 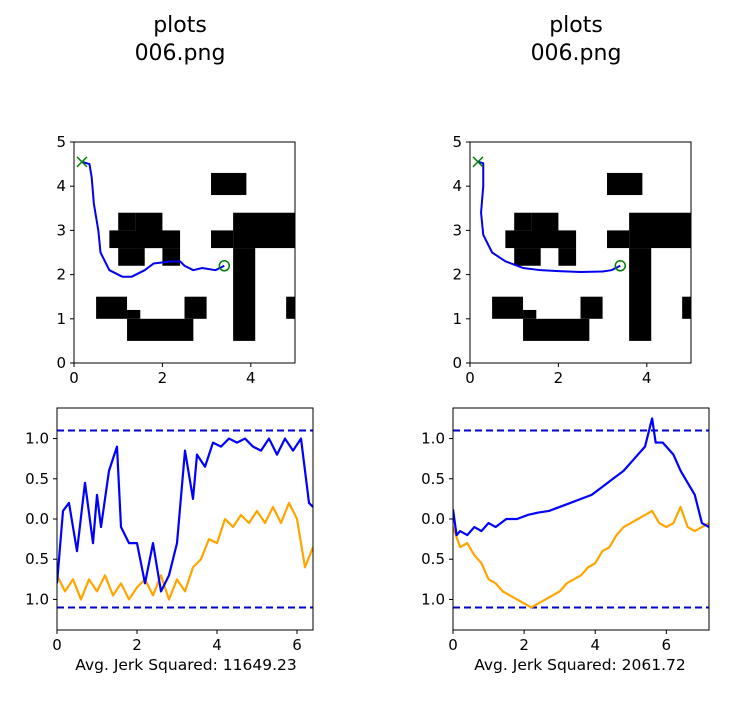 I want to click on right-map-ytick-label-4: 4, so click(x=457, y=186).